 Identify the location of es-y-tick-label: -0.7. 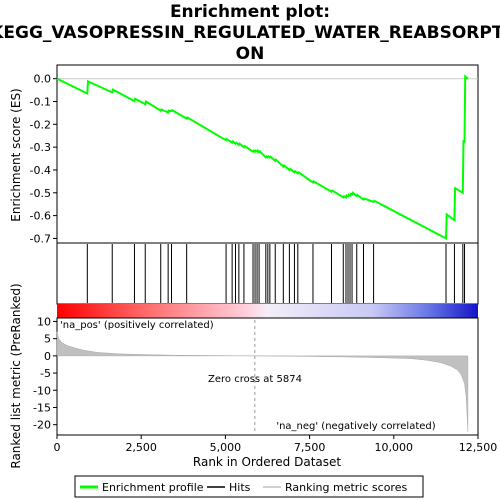
(40, 238).